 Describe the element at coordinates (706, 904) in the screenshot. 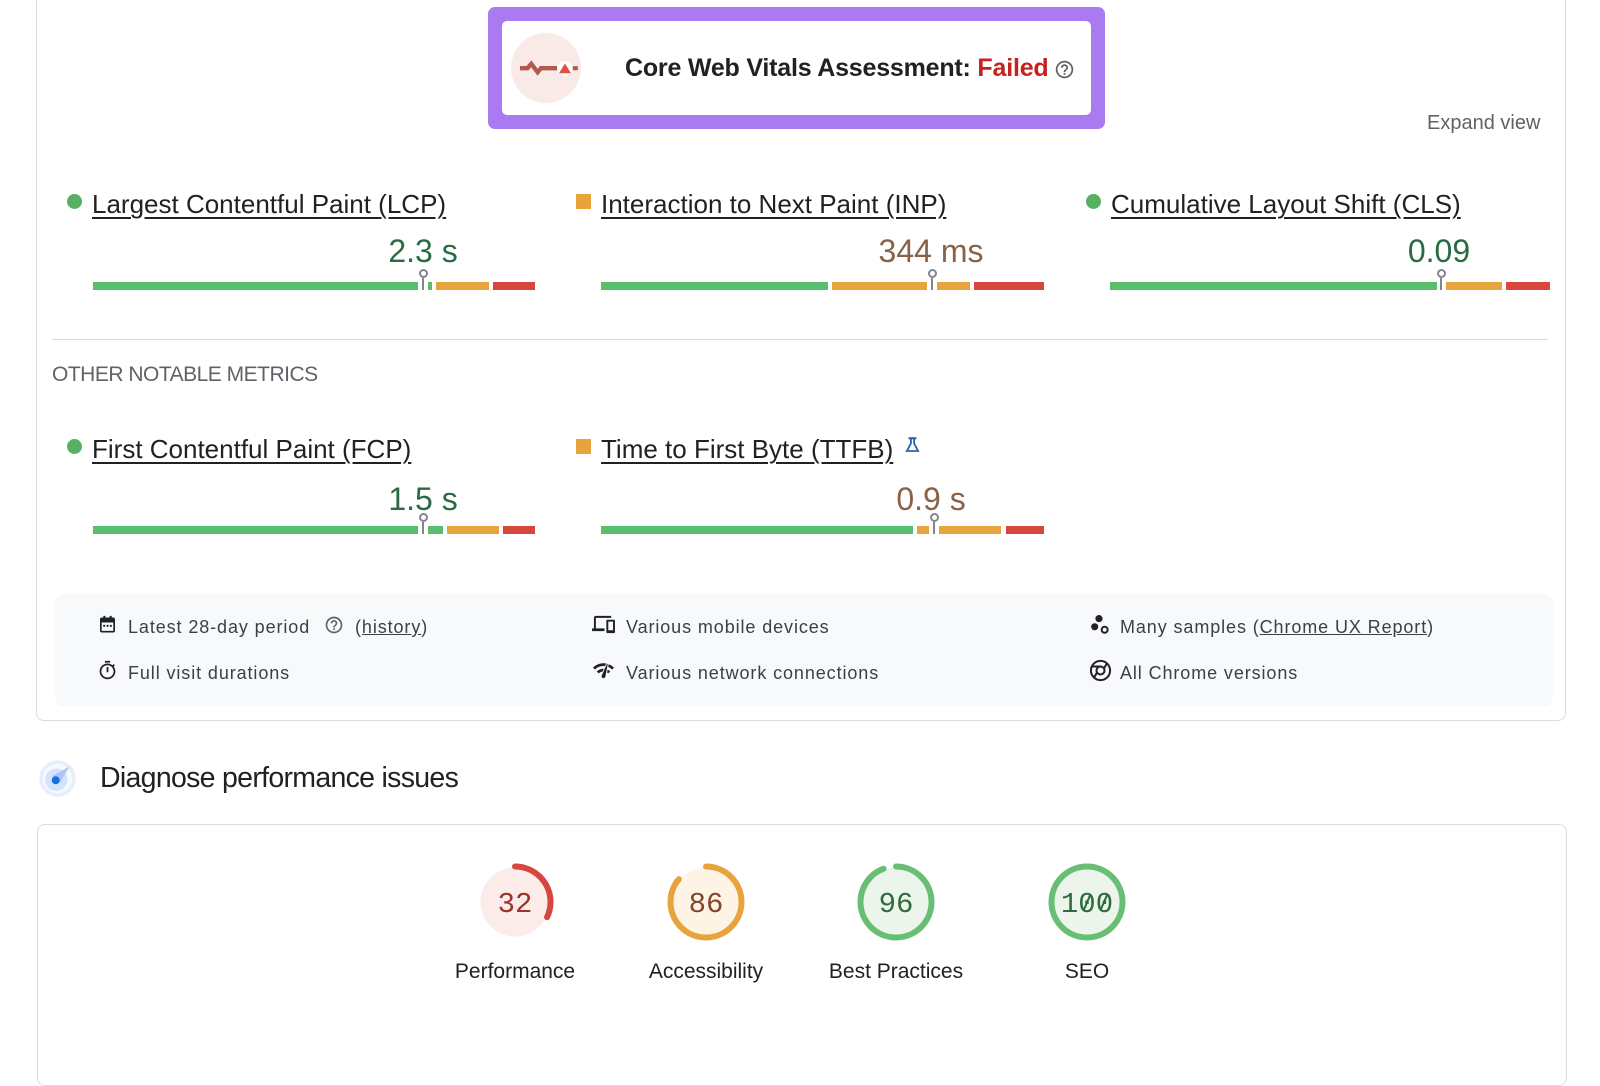

I see `svg-text: 86` at that location.